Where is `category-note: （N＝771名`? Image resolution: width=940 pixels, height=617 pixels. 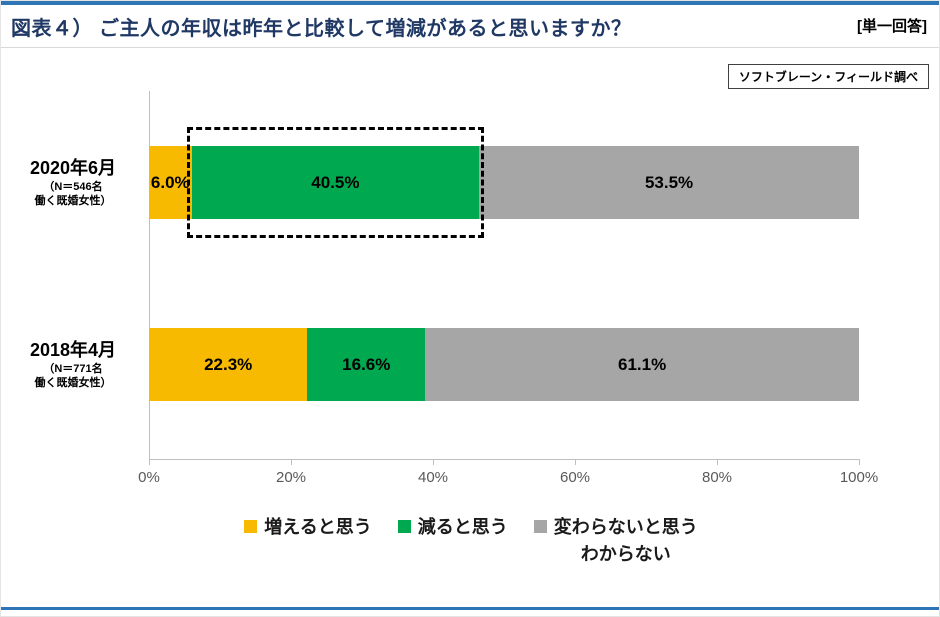
category-note: （N＝771名 is located at coordinates (73, 368).